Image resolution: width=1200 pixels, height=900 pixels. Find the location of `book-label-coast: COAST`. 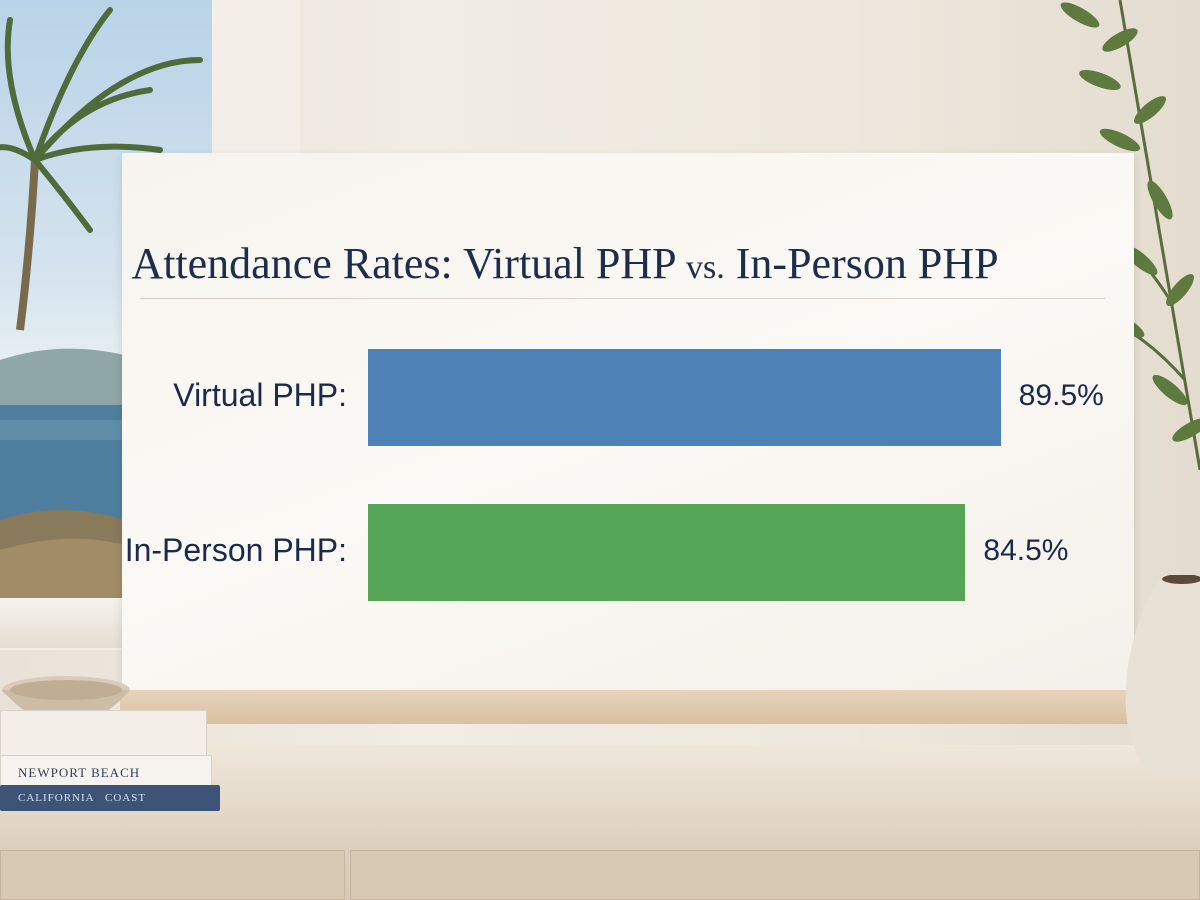

book-label-coast: COAST is located at coordinates (126, 798).